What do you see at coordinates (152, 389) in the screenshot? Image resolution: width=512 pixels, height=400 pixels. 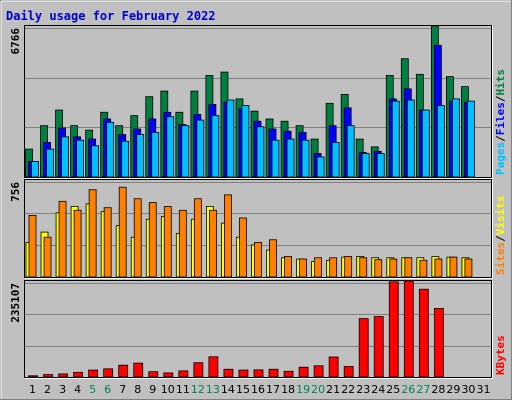 I see `day-label-9: 9` at bounding box center [152, 389].